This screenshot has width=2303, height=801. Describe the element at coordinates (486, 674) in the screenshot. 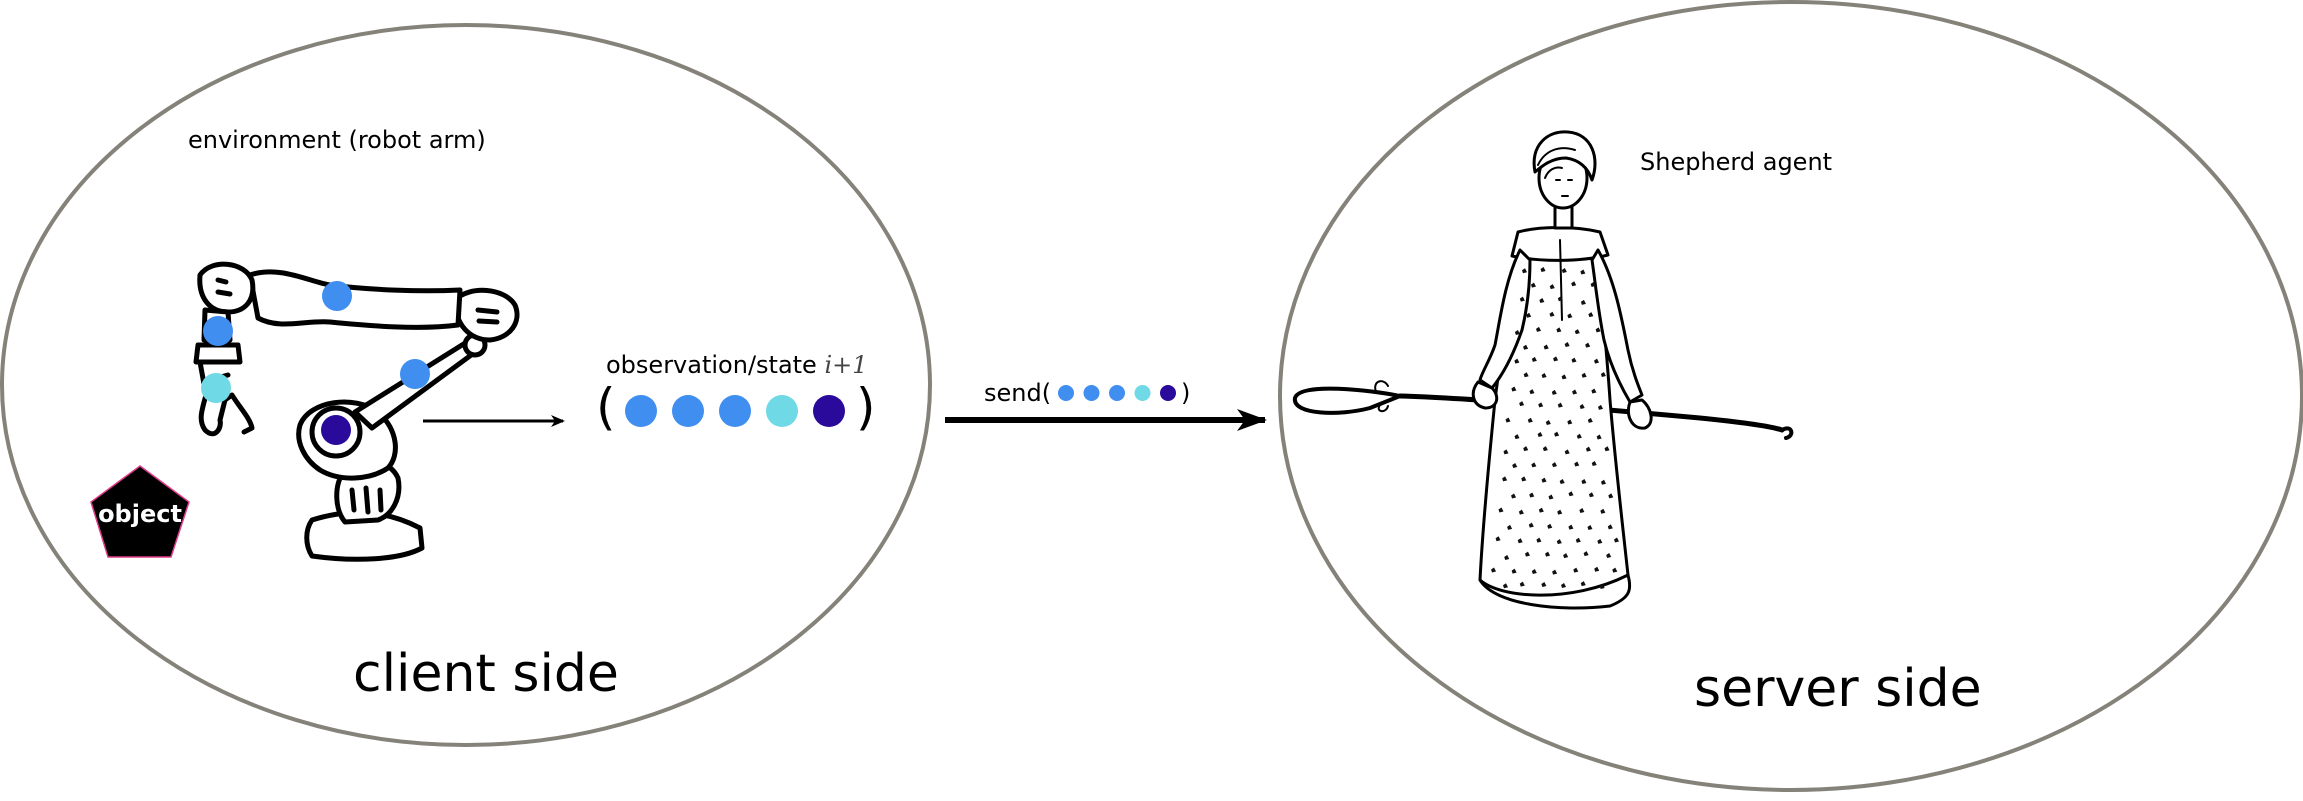

I see `client-side-label: client side` at that location.